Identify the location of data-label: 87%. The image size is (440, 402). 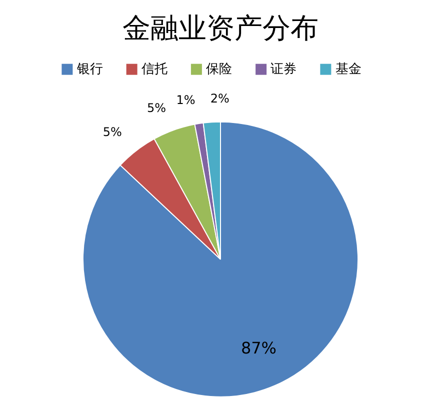
(258, 348).